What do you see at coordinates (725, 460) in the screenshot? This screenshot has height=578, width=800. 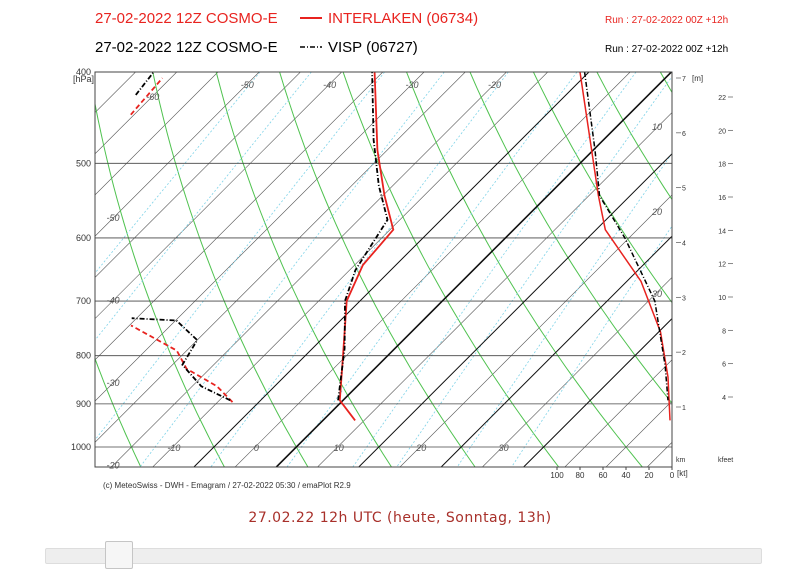 I see `kfeet-label: kfeet` at bounding box center [725, 460].